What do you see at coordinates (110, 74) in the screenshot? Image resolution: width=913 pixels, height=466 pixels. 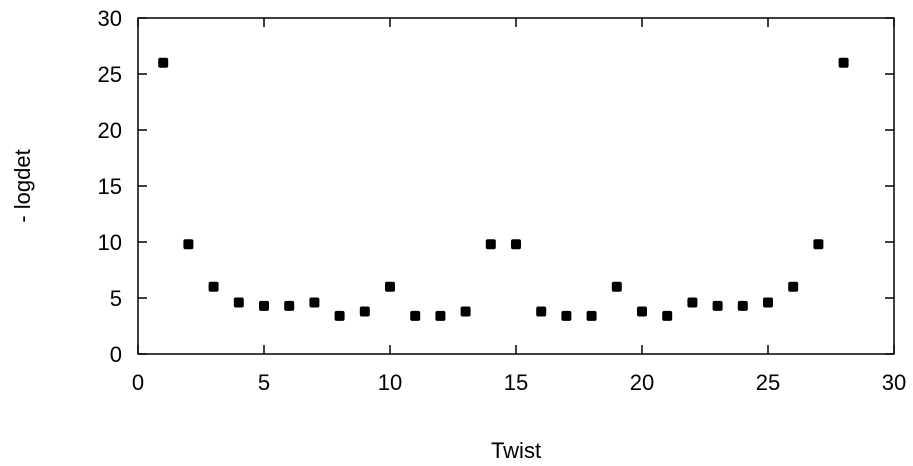 I see `y-tick-label: 25` at bounding box center [110, 74].